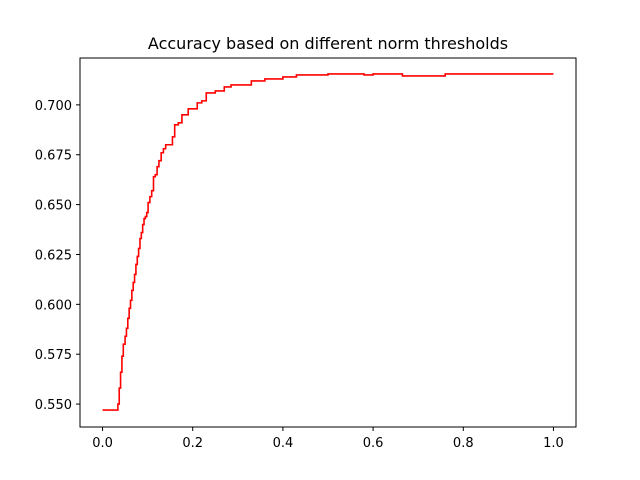 This screenshot has height=480, width=640. Describe the element at coordinates (53, 106) in the screenshot. I see `y-tick-label: 0.700` at that location.